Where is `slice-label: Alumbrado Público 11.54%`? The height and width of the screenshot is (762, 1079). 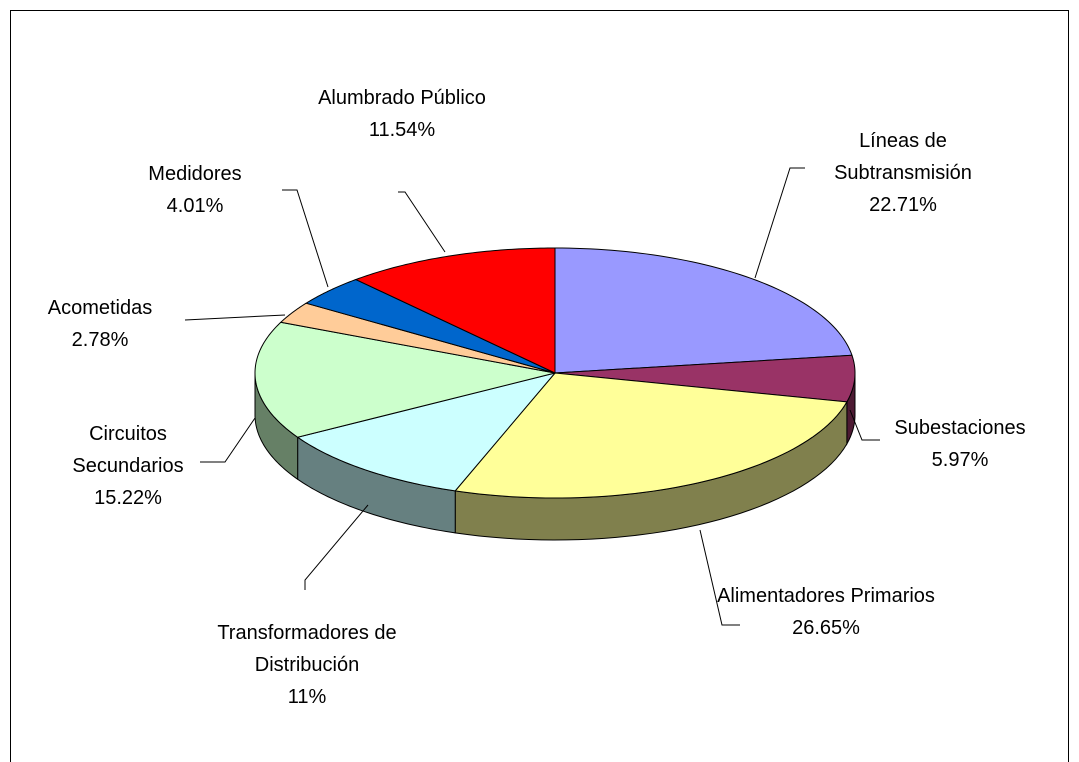 slice-label: Alumbrado Público 11.54% is located at coordinates (402, 114).